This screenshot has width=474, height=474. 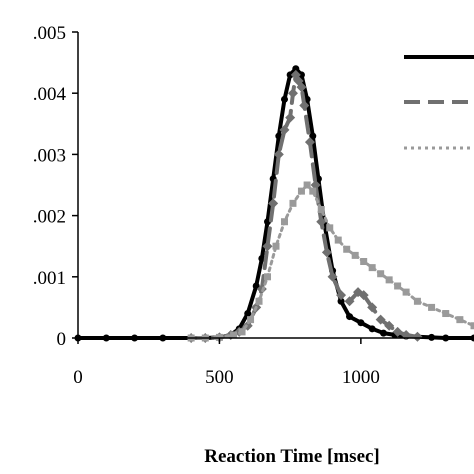 What do you see at coordinates (49, 278) in the screenshot?
I see `y-tick-label: .001` at bounding box center [49, 278].